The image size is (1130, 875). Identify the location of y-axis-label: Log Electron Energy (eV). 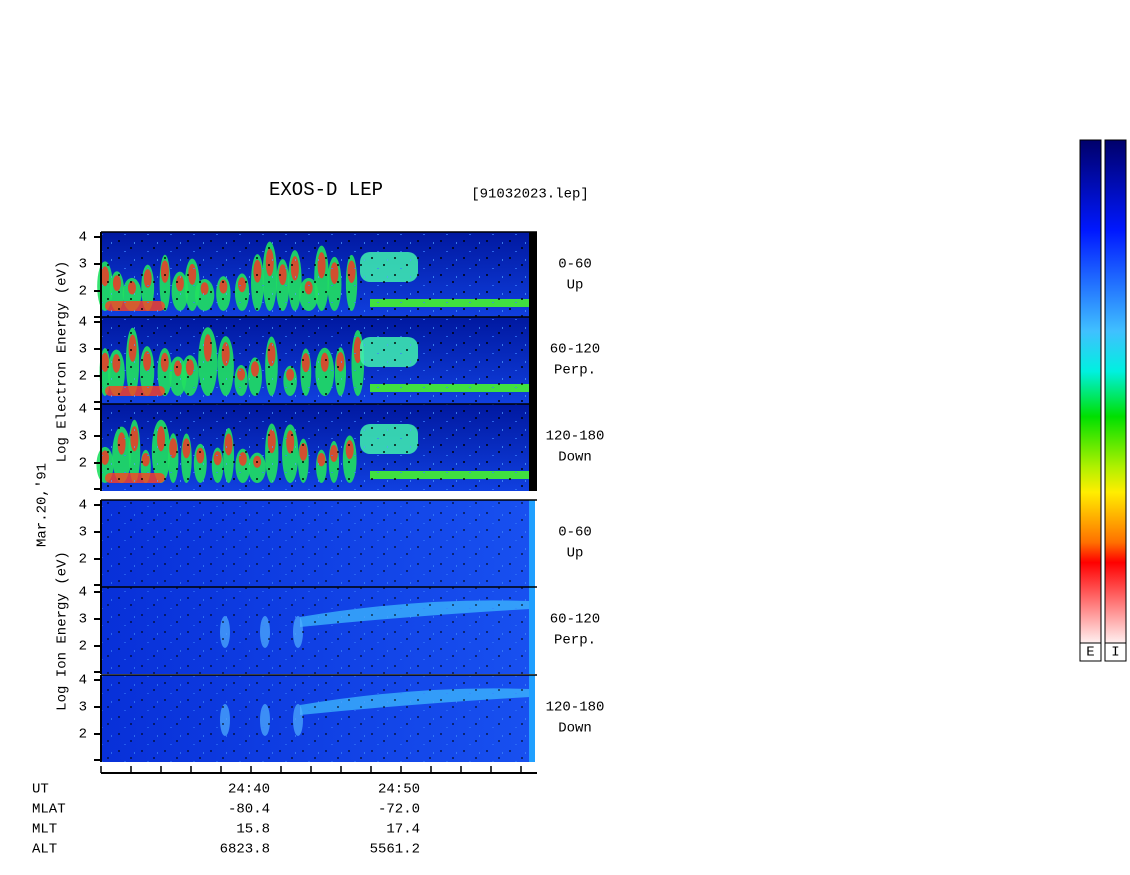
(63, 362).